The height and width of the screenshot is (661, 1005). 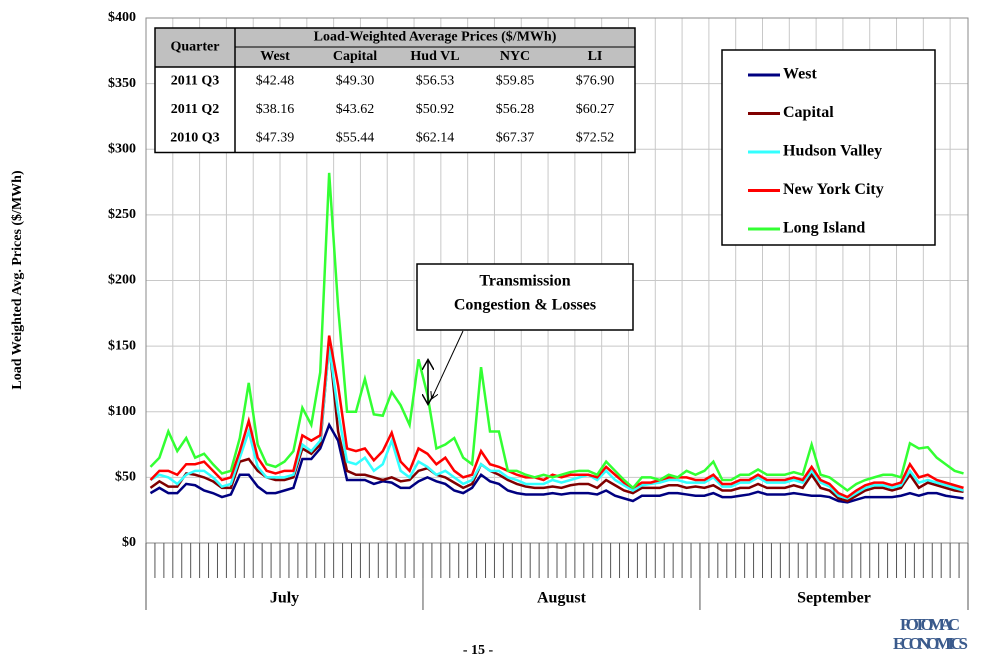 I want to click on y-tick-label: $150, so click(x=122, y=345).